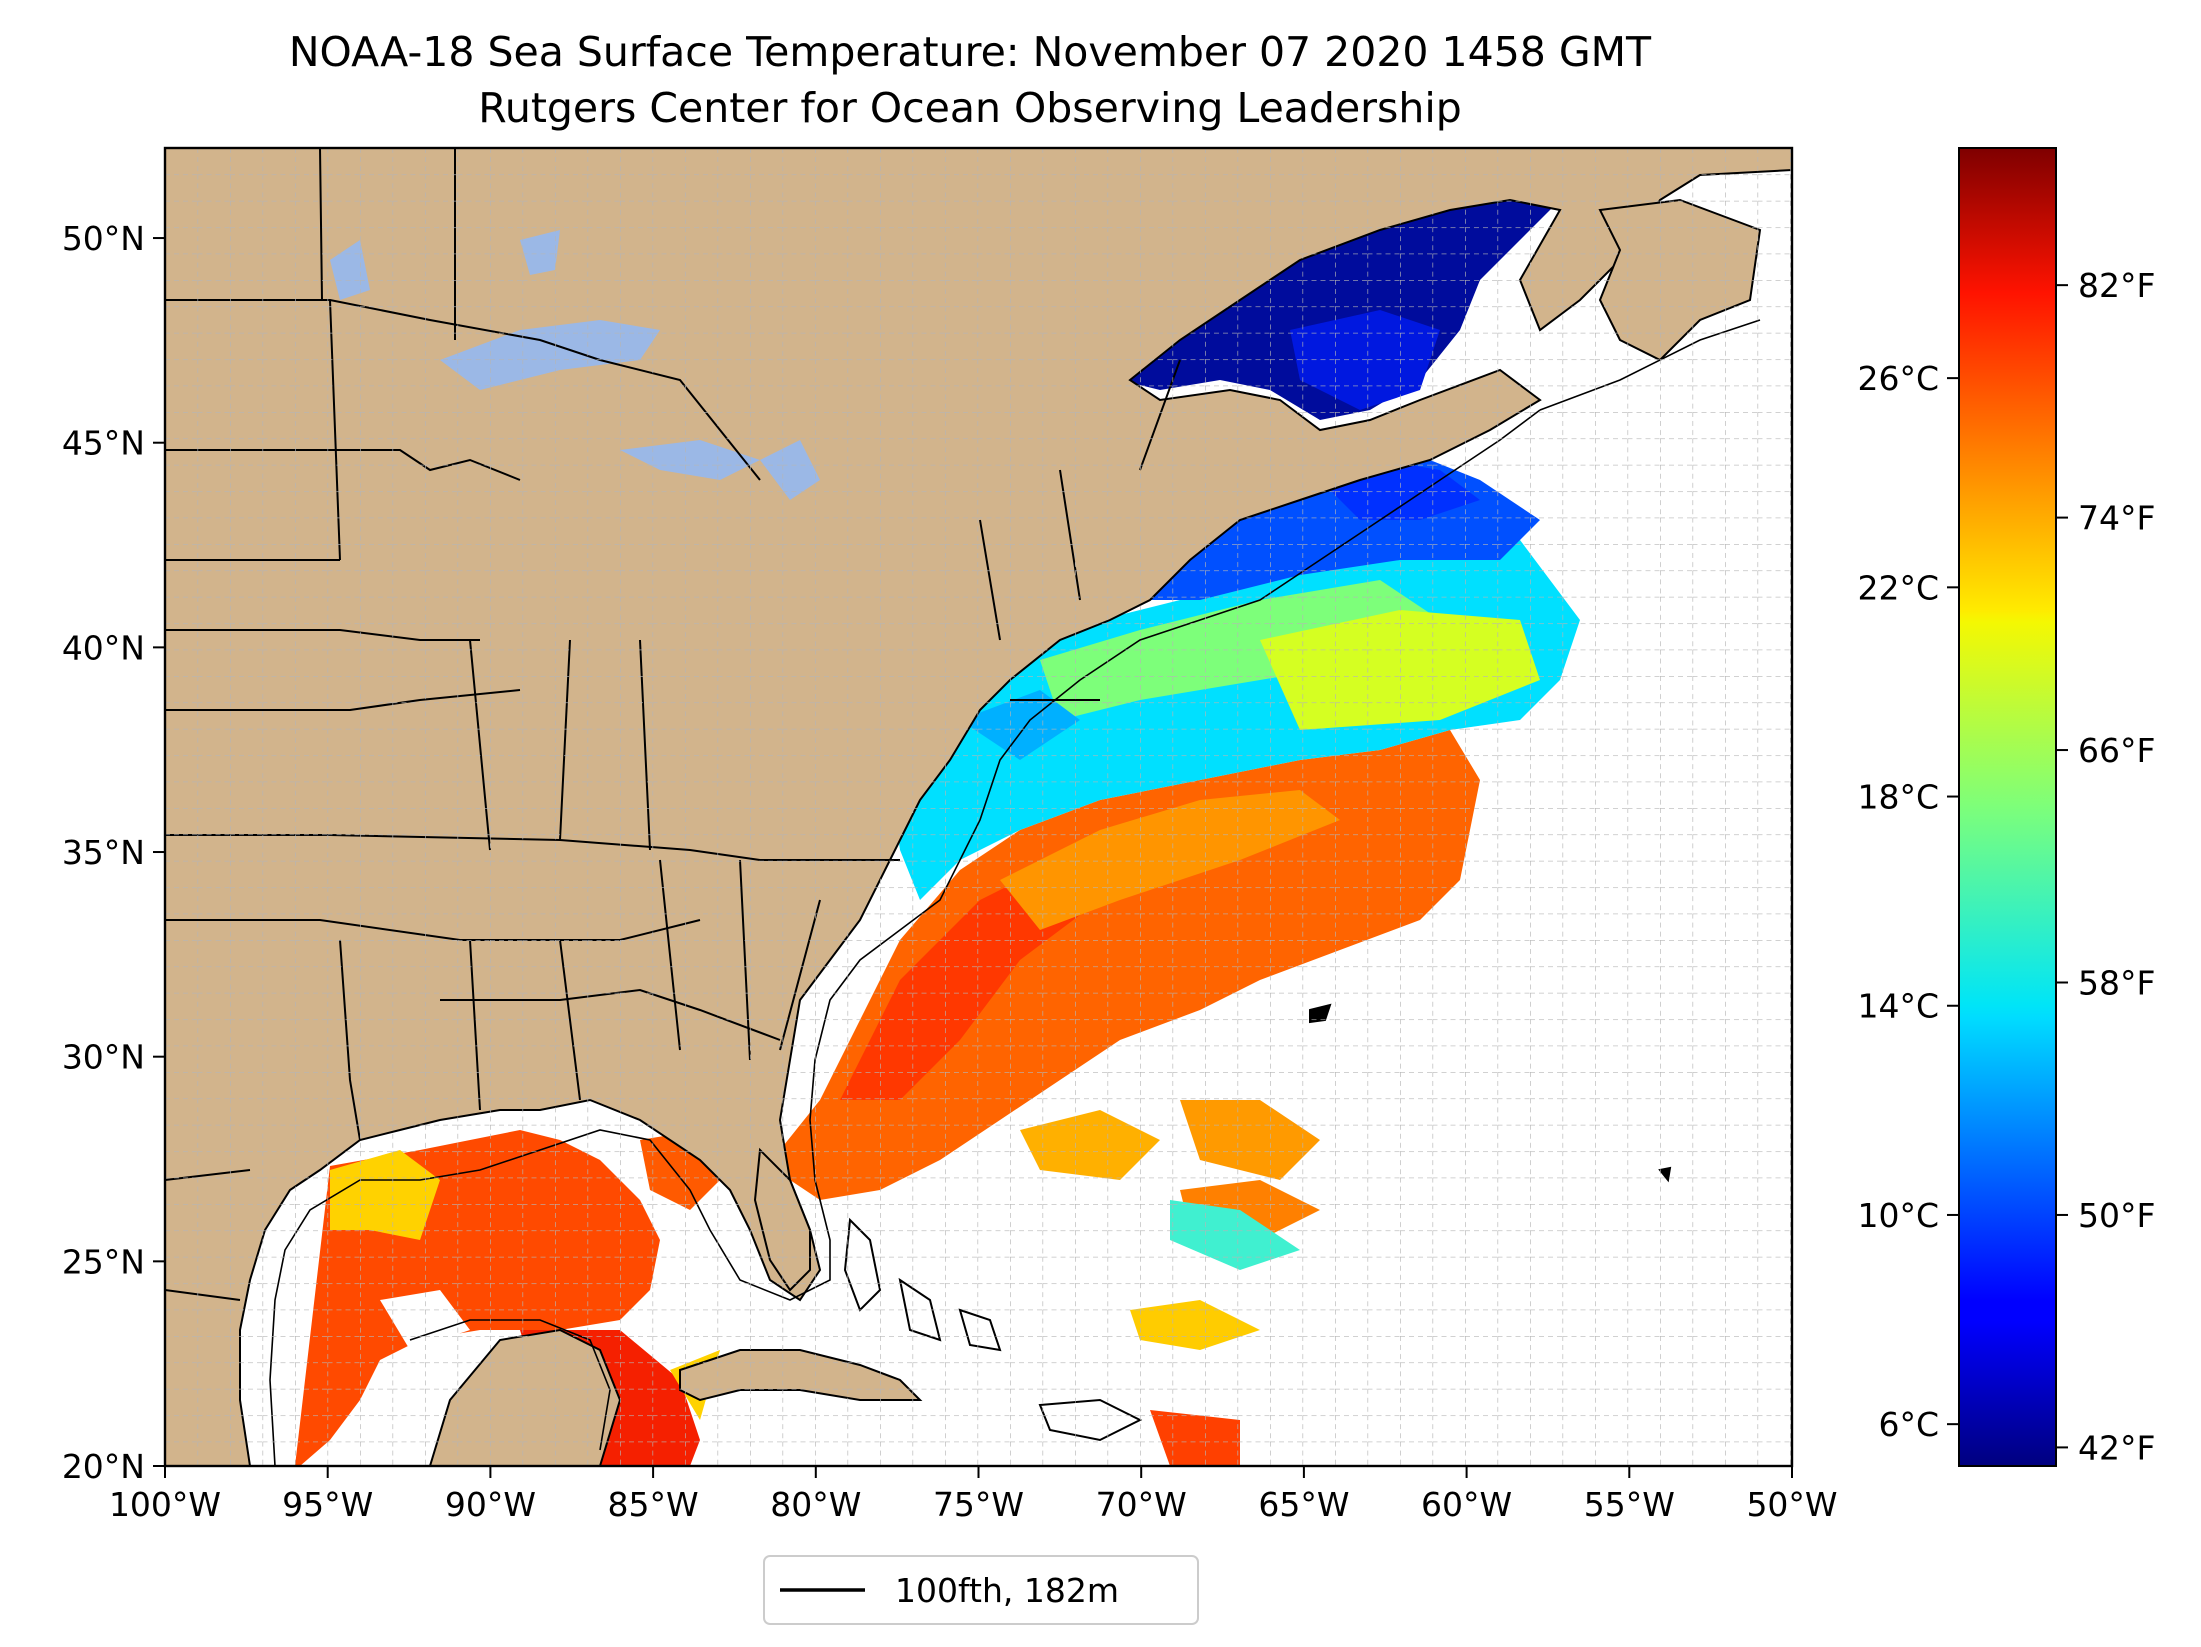 This screenshot has width=2201, height=1647. What do you see at coordinates (1791, 1504) in the screenshot?
I see `lon-tick-label: 50°W` at bounding box center [1791, 1504].